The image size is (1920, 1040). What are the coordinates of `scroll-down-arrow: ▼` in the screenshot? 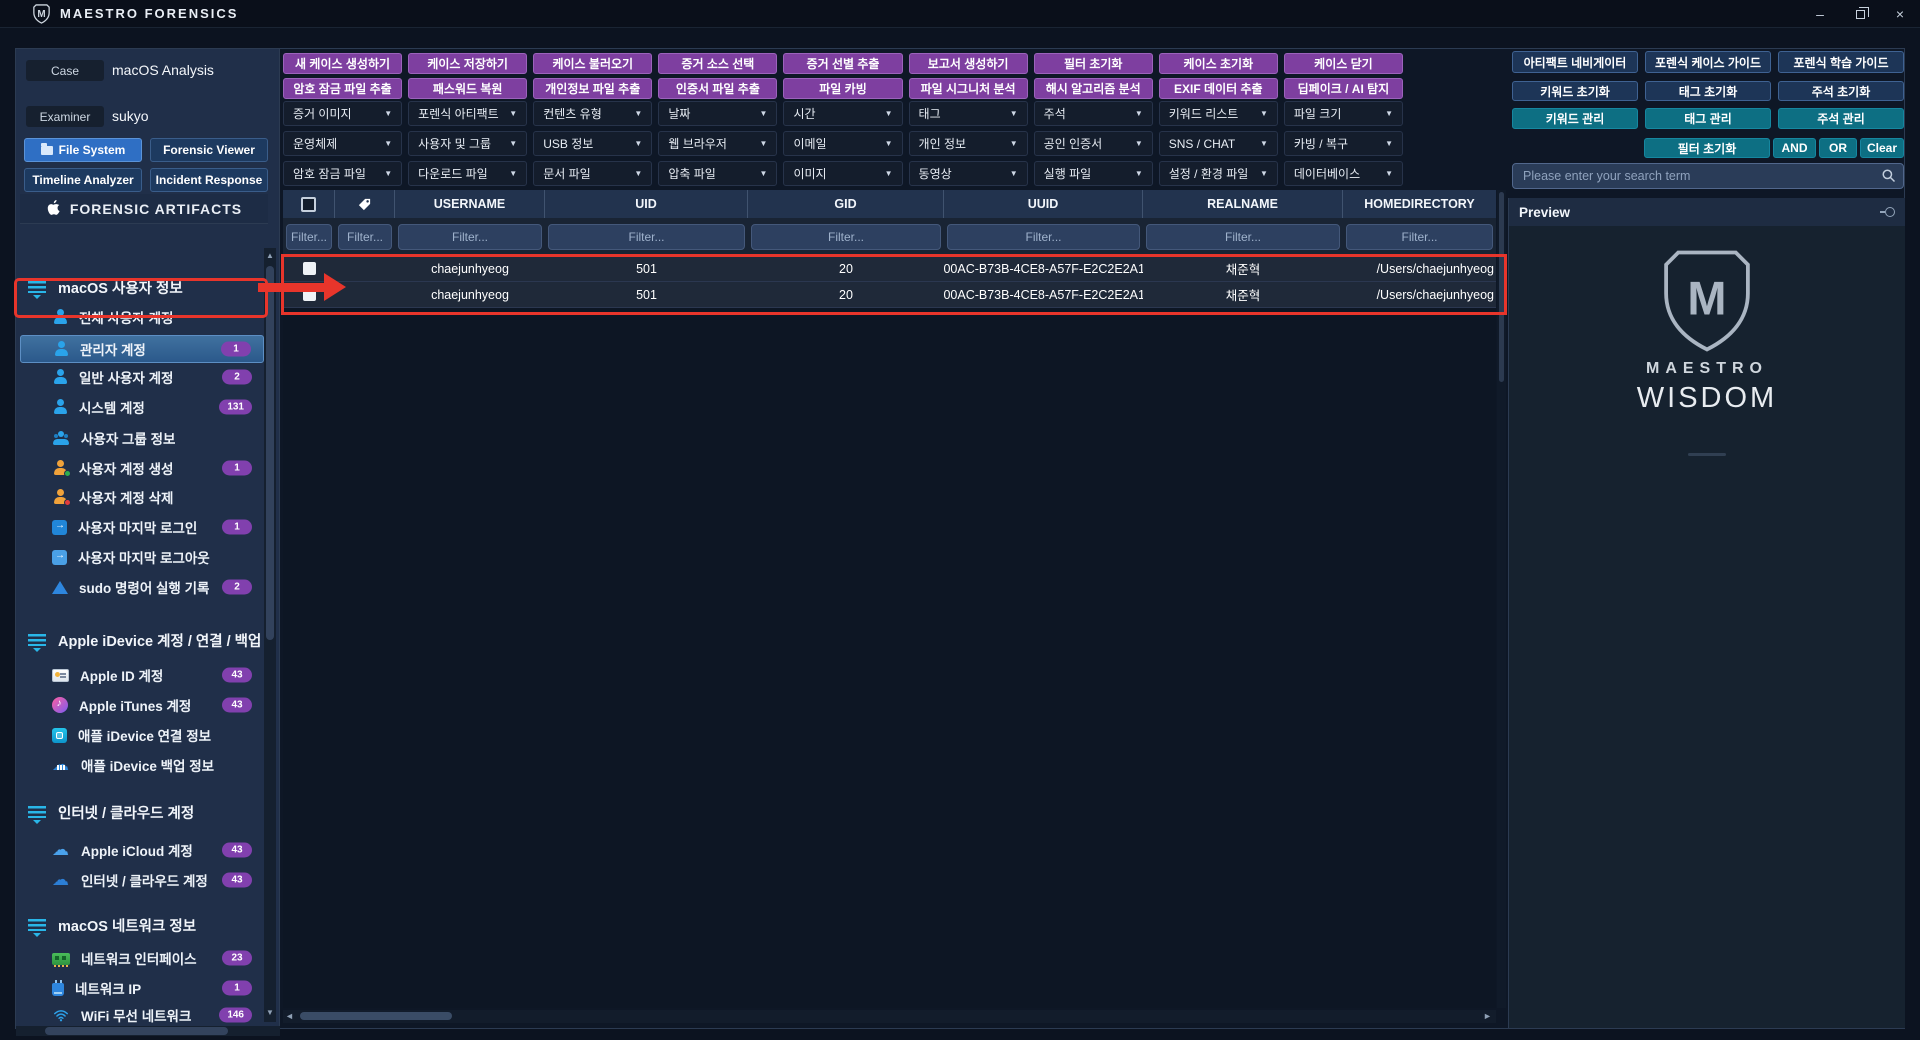 It's located at (270, 1012).